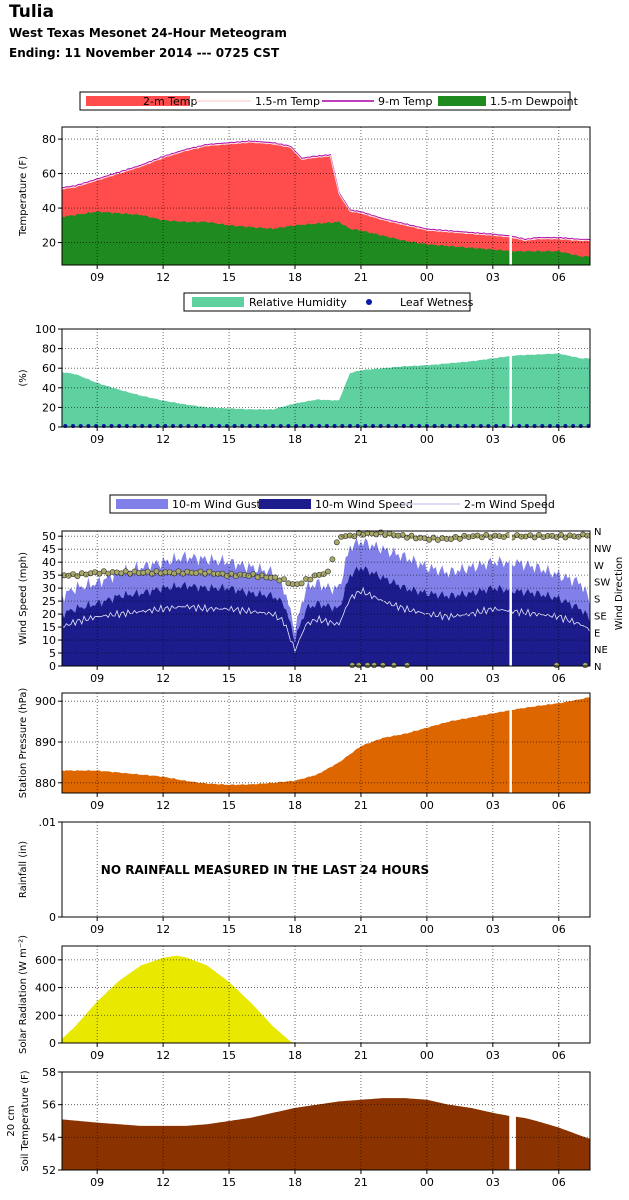  What do you see at coordinates (427, 678) in the screenshot?
I see `wind-xtick-label: 00` at bounding box center [427, 678].